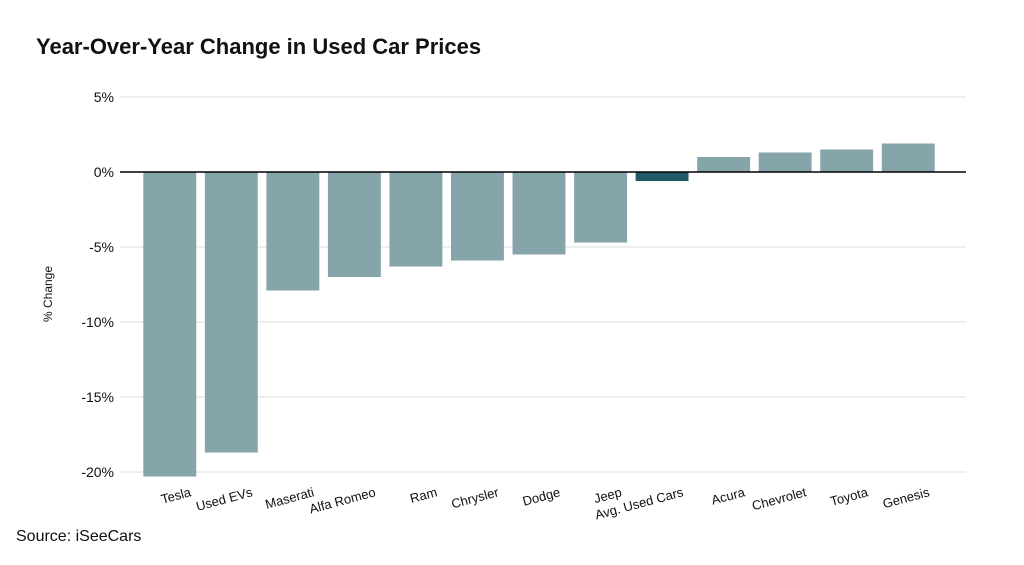 The image size is (1024, 565). I want to click on y-tick-label: -5%, so click(101, 247).